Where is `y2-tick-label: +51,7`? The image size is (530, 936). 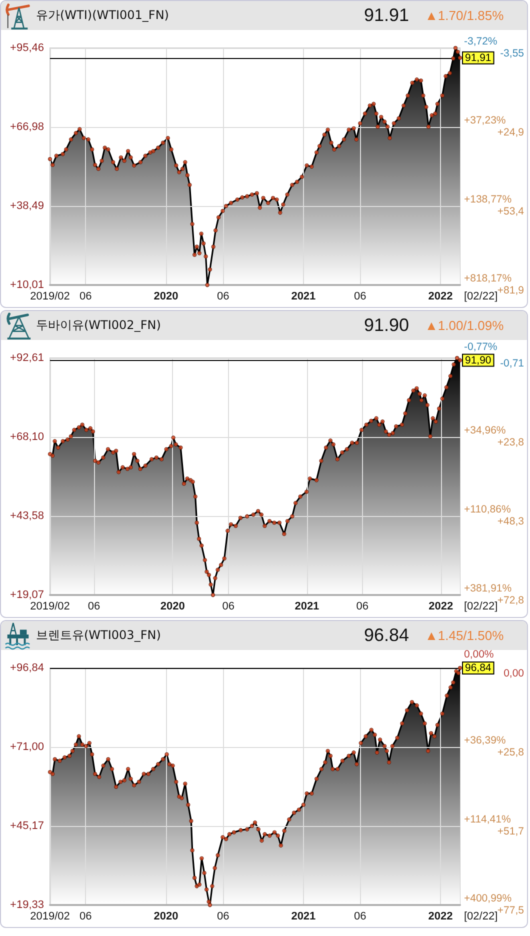
y2-tick-label: +51,7 is located at coordinates (510, 832).